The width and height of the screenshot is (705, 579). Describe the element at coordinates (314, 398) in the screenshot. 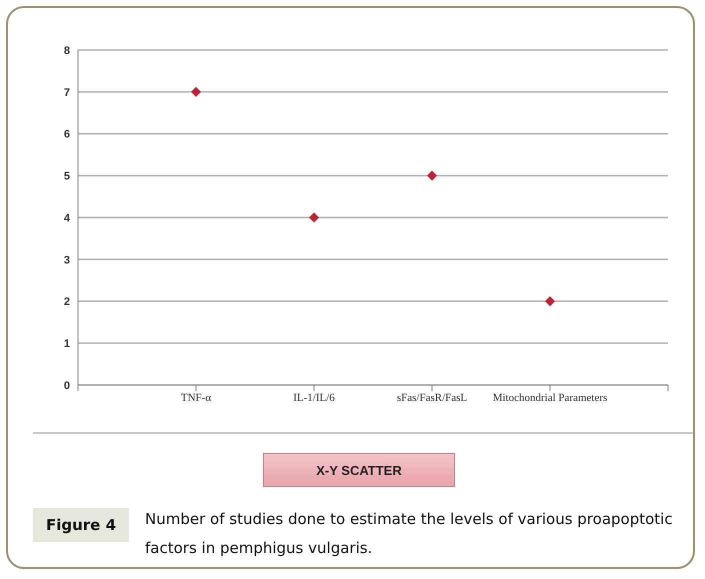

I see `x-tick-label: IL-1/IL/6` at that location.